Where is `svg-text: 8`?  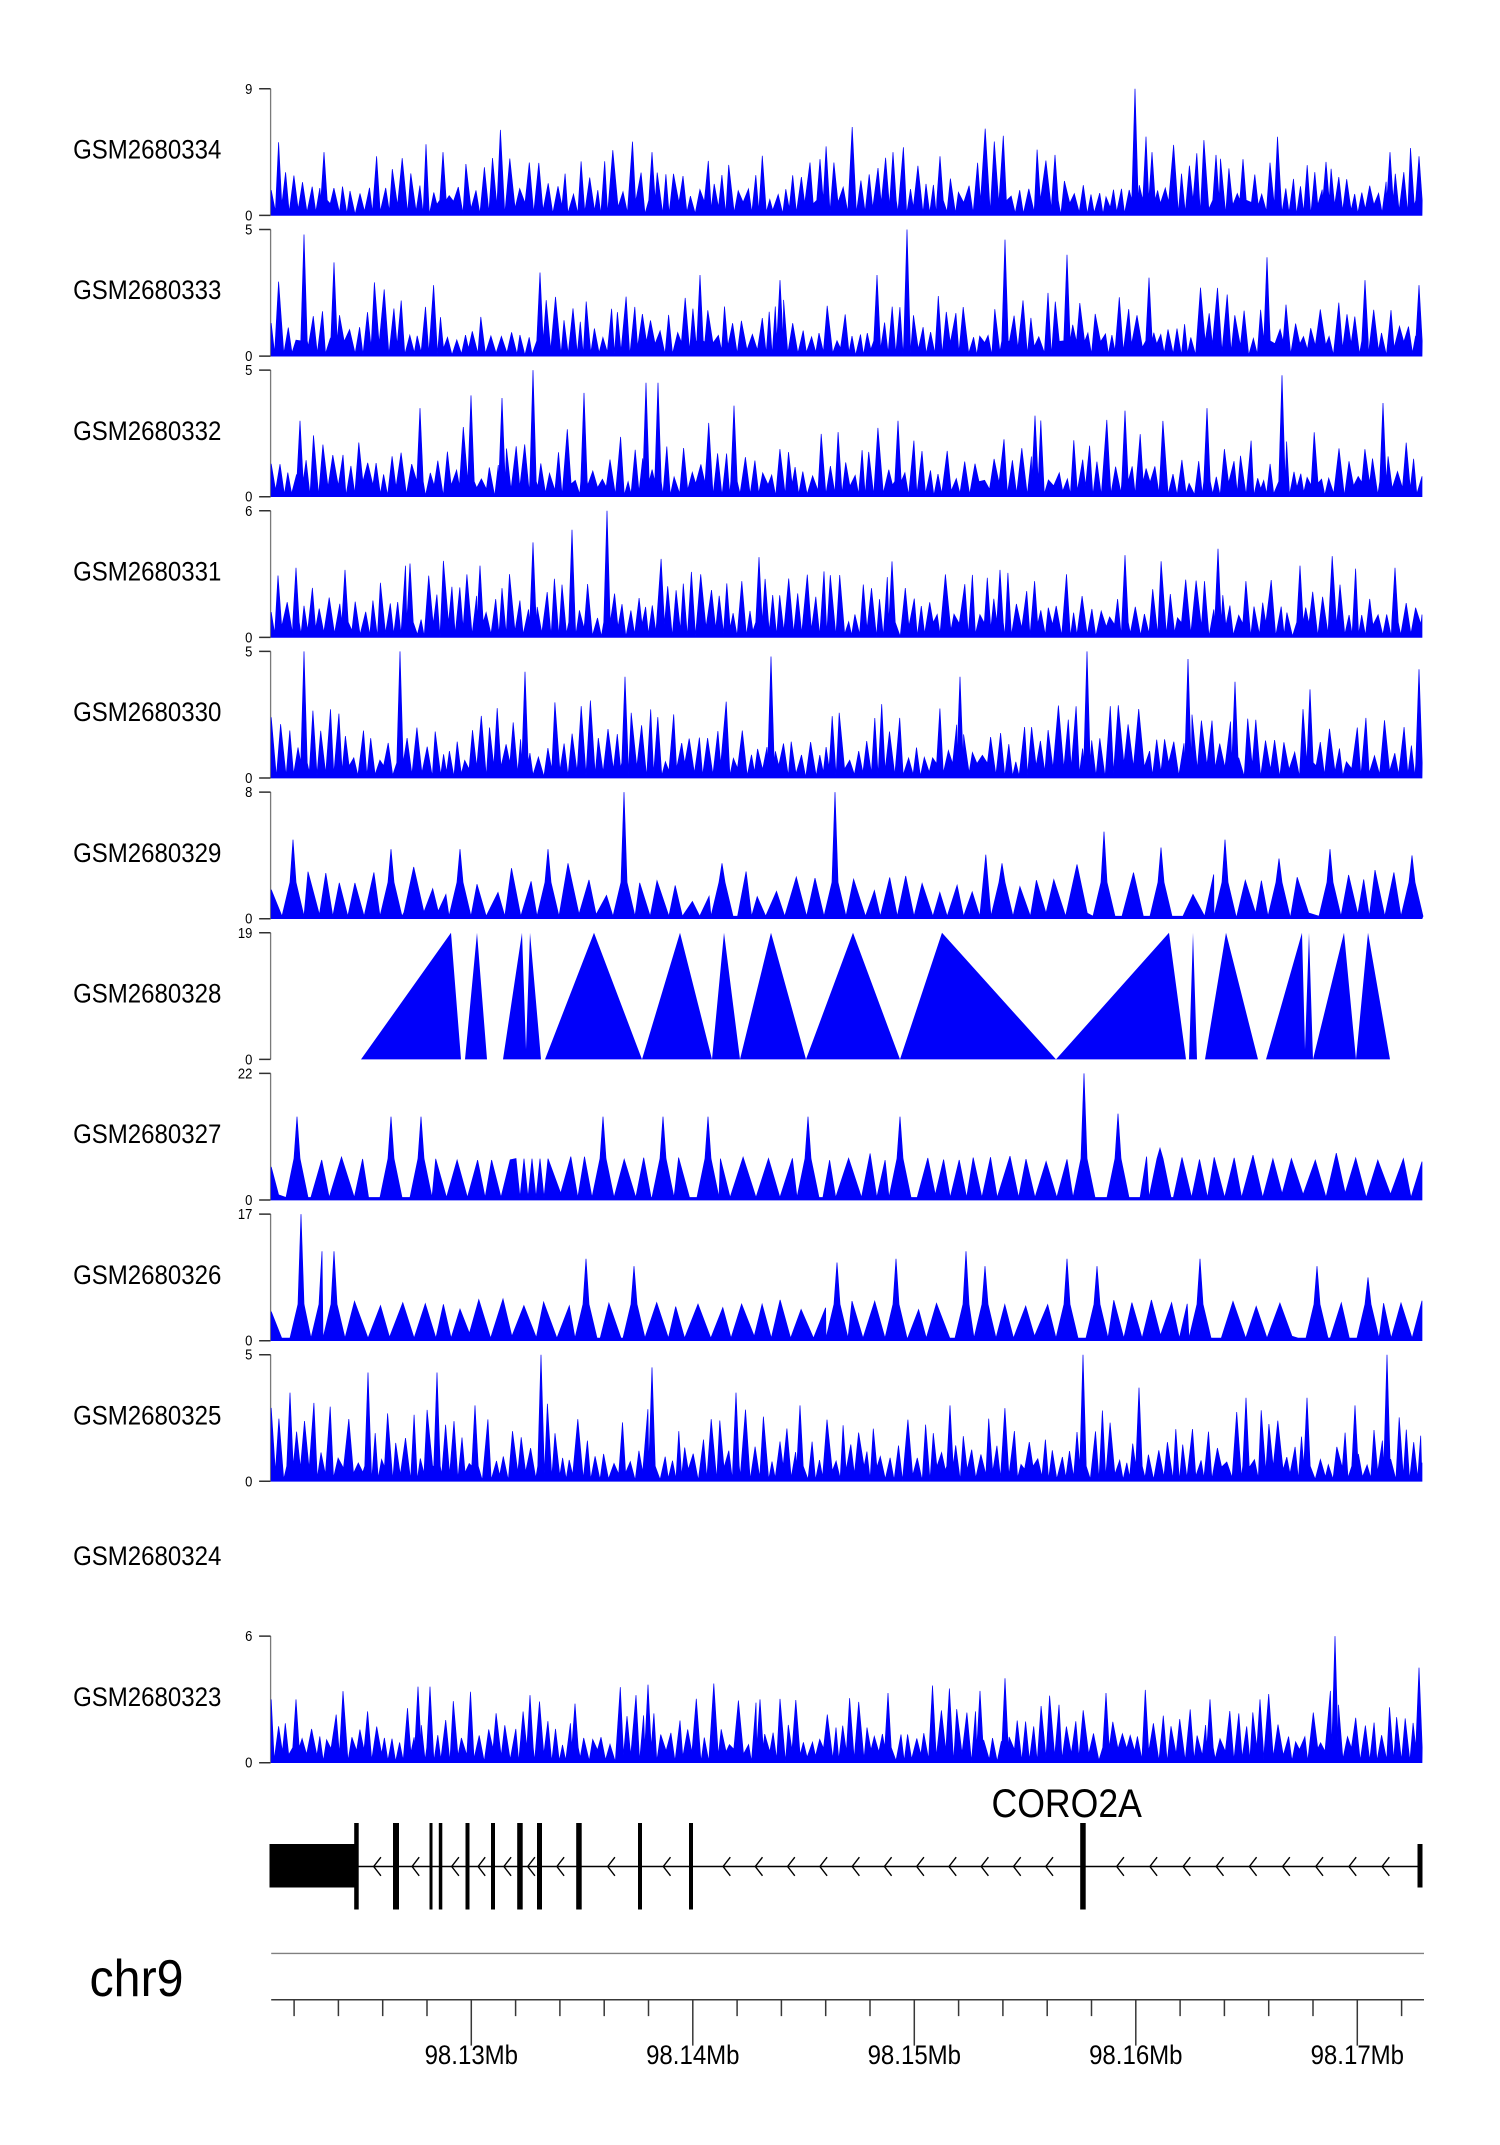
svg-text: 8 is located at coordinates (249, 791).